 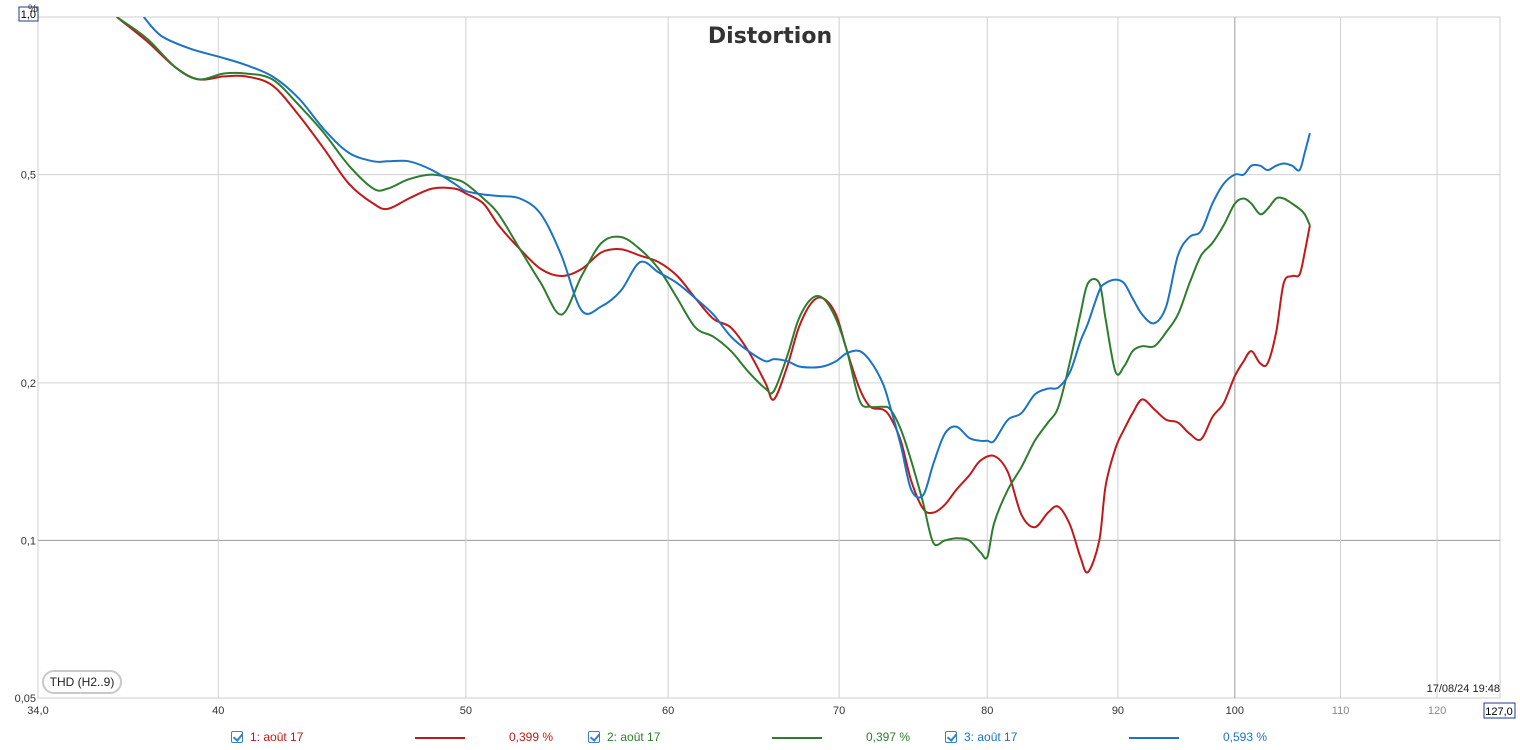 What do you see at coordinates (1154, 738) in the screenshot?
I see `series-3-swatch` at bounding box center [1154, 738].